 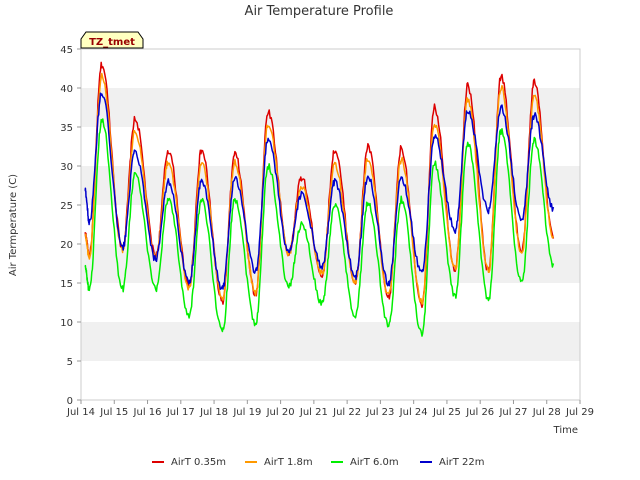 What do you see at coordinates (446, 412) in the screenshot?
I see `x-tick-label: Jul 25` at bounding box center [446, 412].